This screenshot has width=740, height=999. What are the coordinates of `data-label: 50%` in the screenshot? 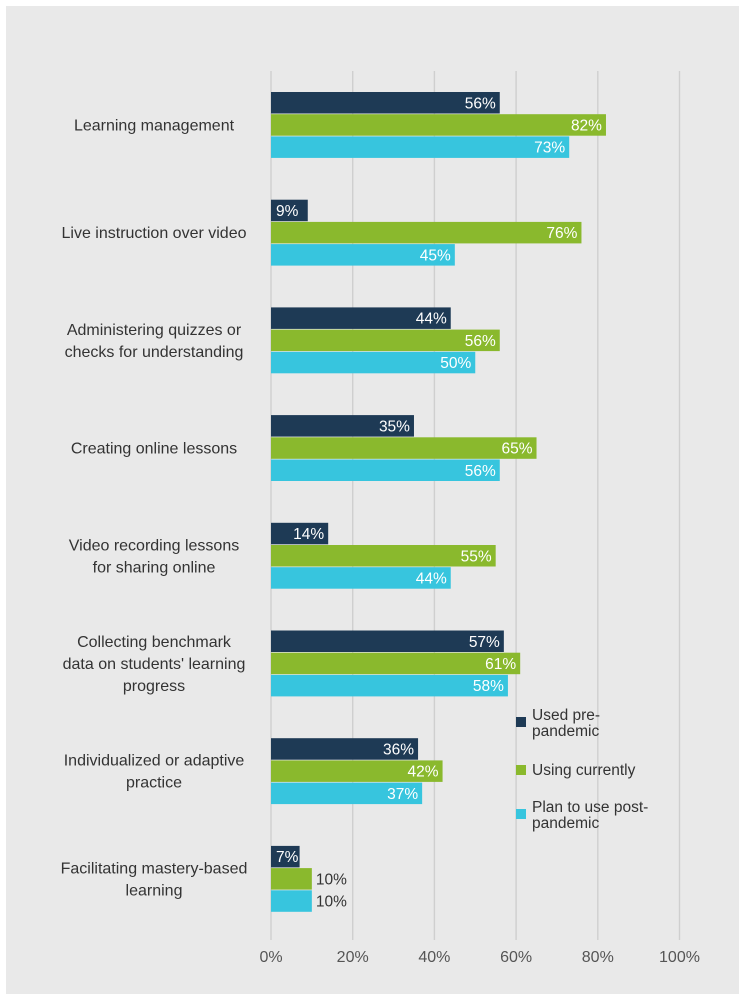 It's located at (455, 363).